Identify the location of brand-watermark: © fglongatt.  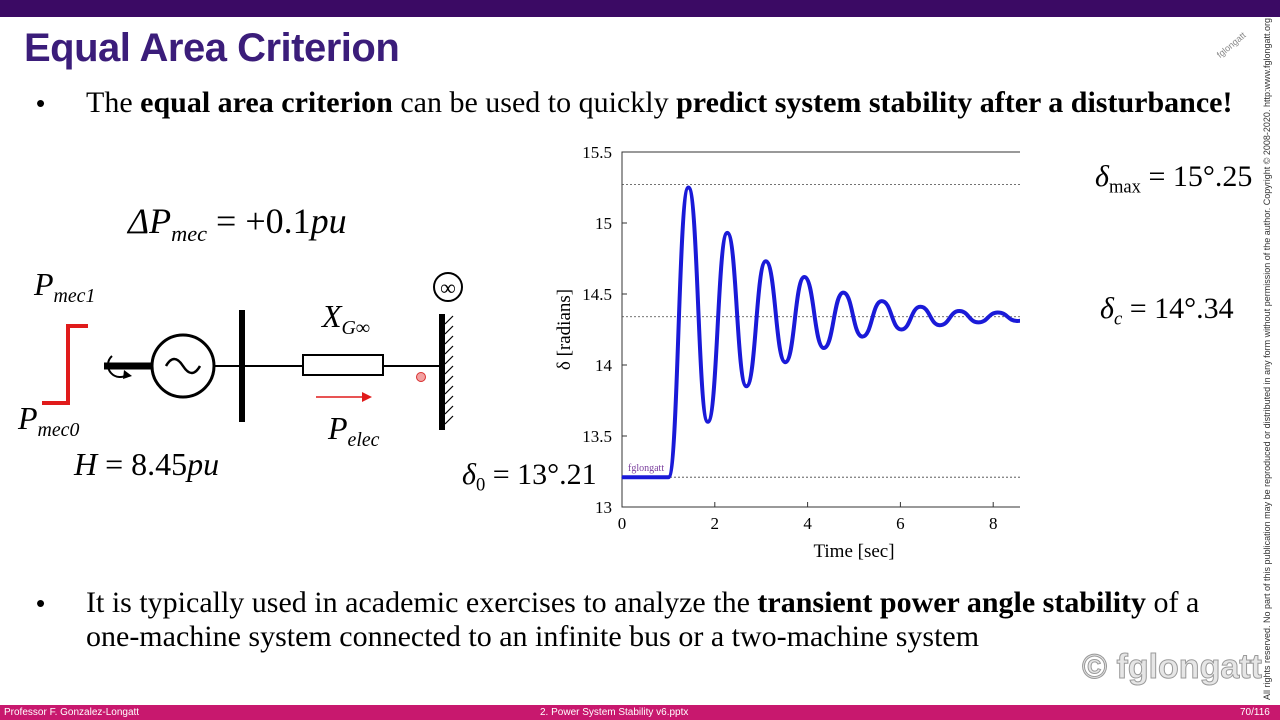
(1172, 667).